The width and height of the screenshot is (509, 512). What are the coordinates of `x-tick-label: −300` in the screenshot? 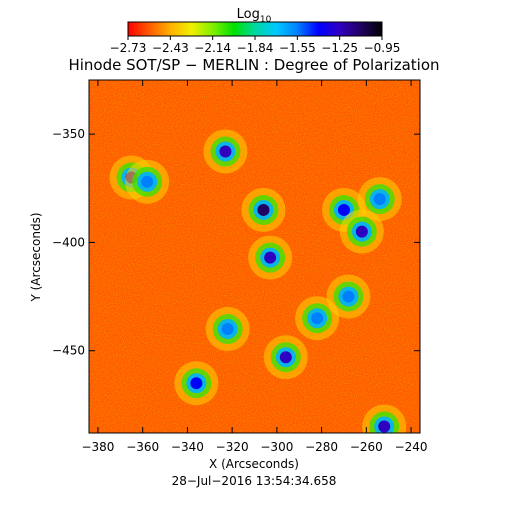 It's located at (276, 447).